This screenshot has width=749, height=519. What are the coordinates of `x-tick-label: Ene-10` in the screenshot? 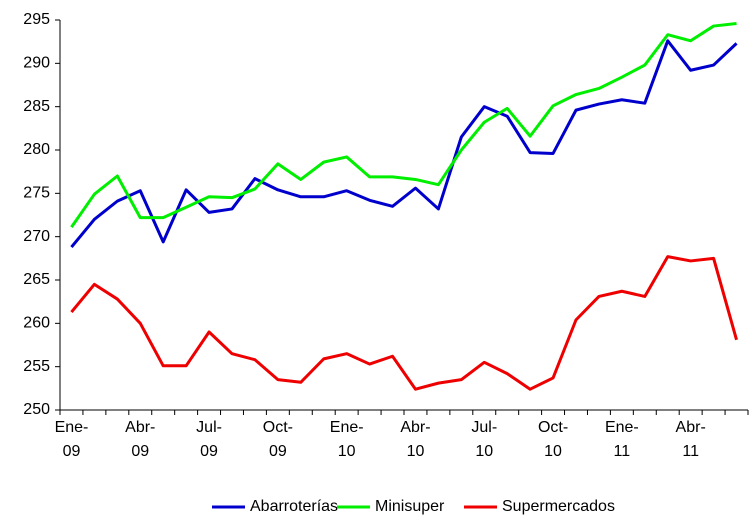 It's located at (347, 439).